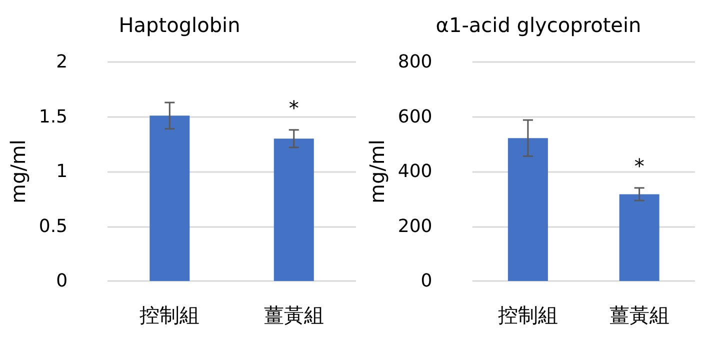 The image size is (718, 352). What do you see at coordinates (62, 171) in the screenshot?
I see `y-tick-label: 1` at bounding box center [62, 171].